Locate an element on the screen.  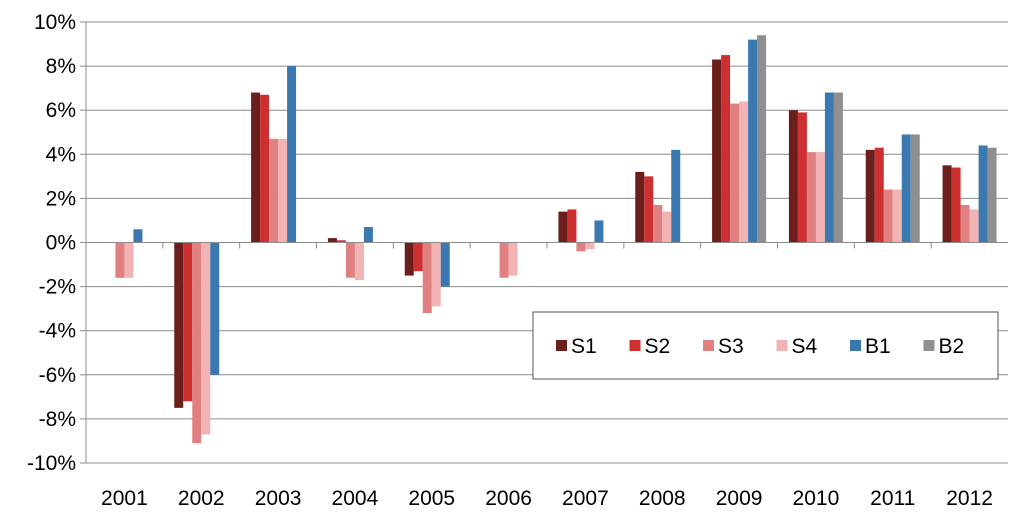
x-tick-label: 2002 is located at coordinates (201, 497).